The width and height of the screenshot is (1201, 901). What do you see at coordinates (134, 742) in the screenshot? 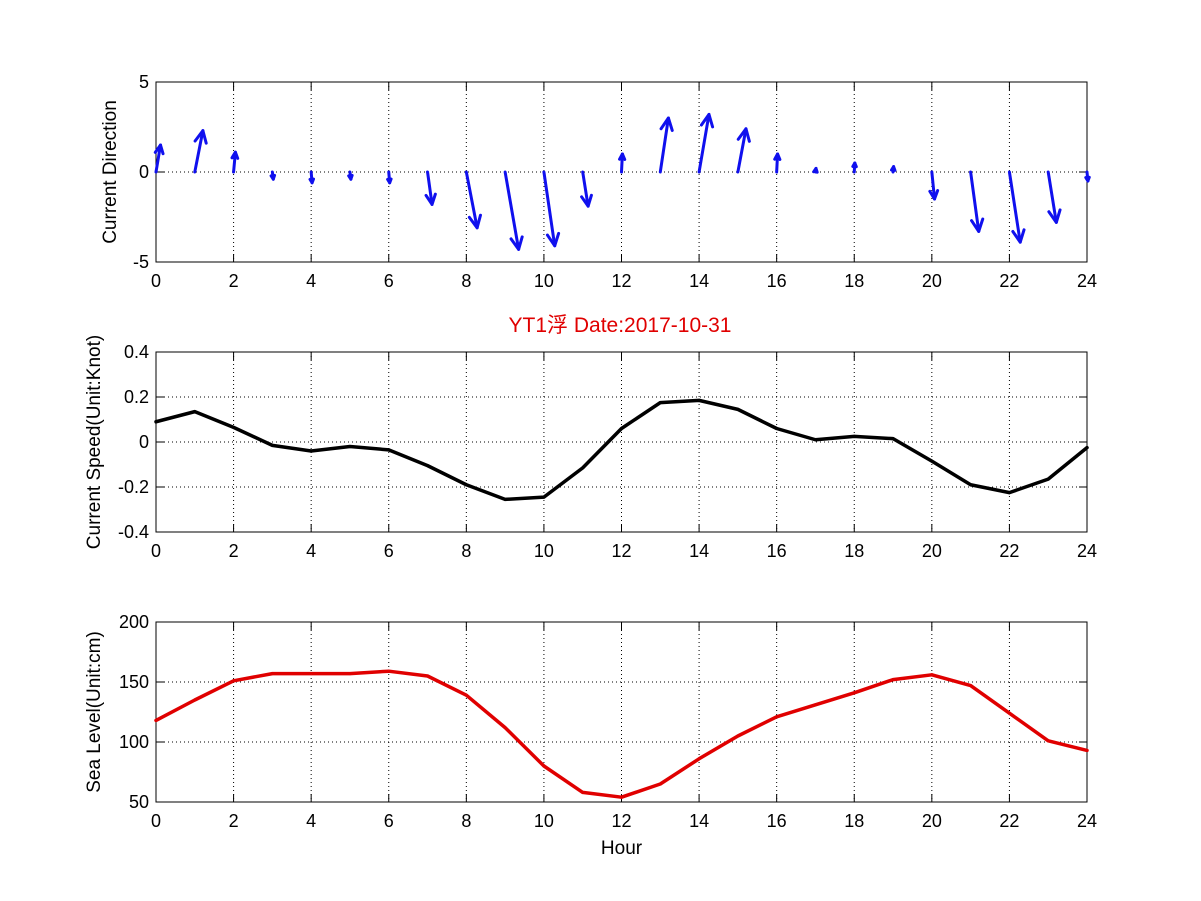
I see `y-tick-label: 100` at bounding box center [134, 742].